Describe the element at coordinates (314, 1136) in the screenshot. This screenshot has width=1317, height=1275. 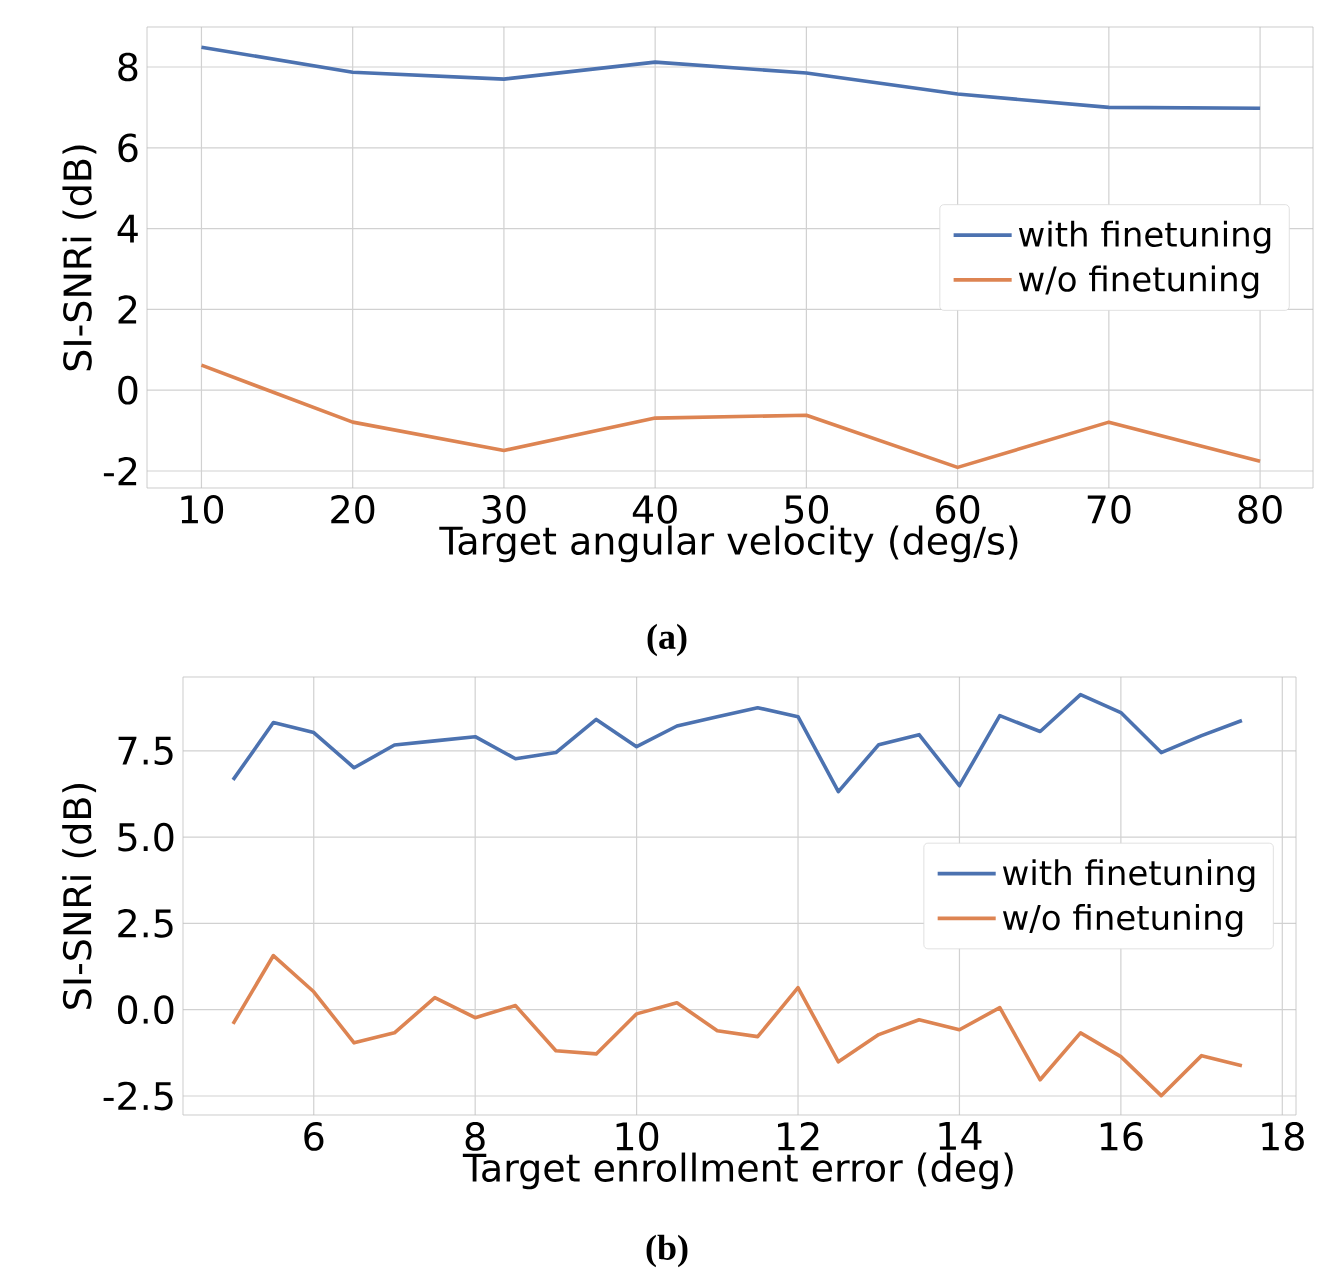
I see `x-tick-label: 6` at that location.